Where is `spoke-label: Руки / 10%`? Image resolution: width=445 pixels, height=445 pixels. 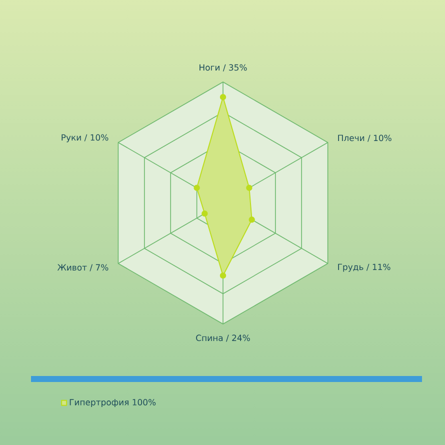
spoke-label: Руки / 10% is located at coordinates (85, 138).